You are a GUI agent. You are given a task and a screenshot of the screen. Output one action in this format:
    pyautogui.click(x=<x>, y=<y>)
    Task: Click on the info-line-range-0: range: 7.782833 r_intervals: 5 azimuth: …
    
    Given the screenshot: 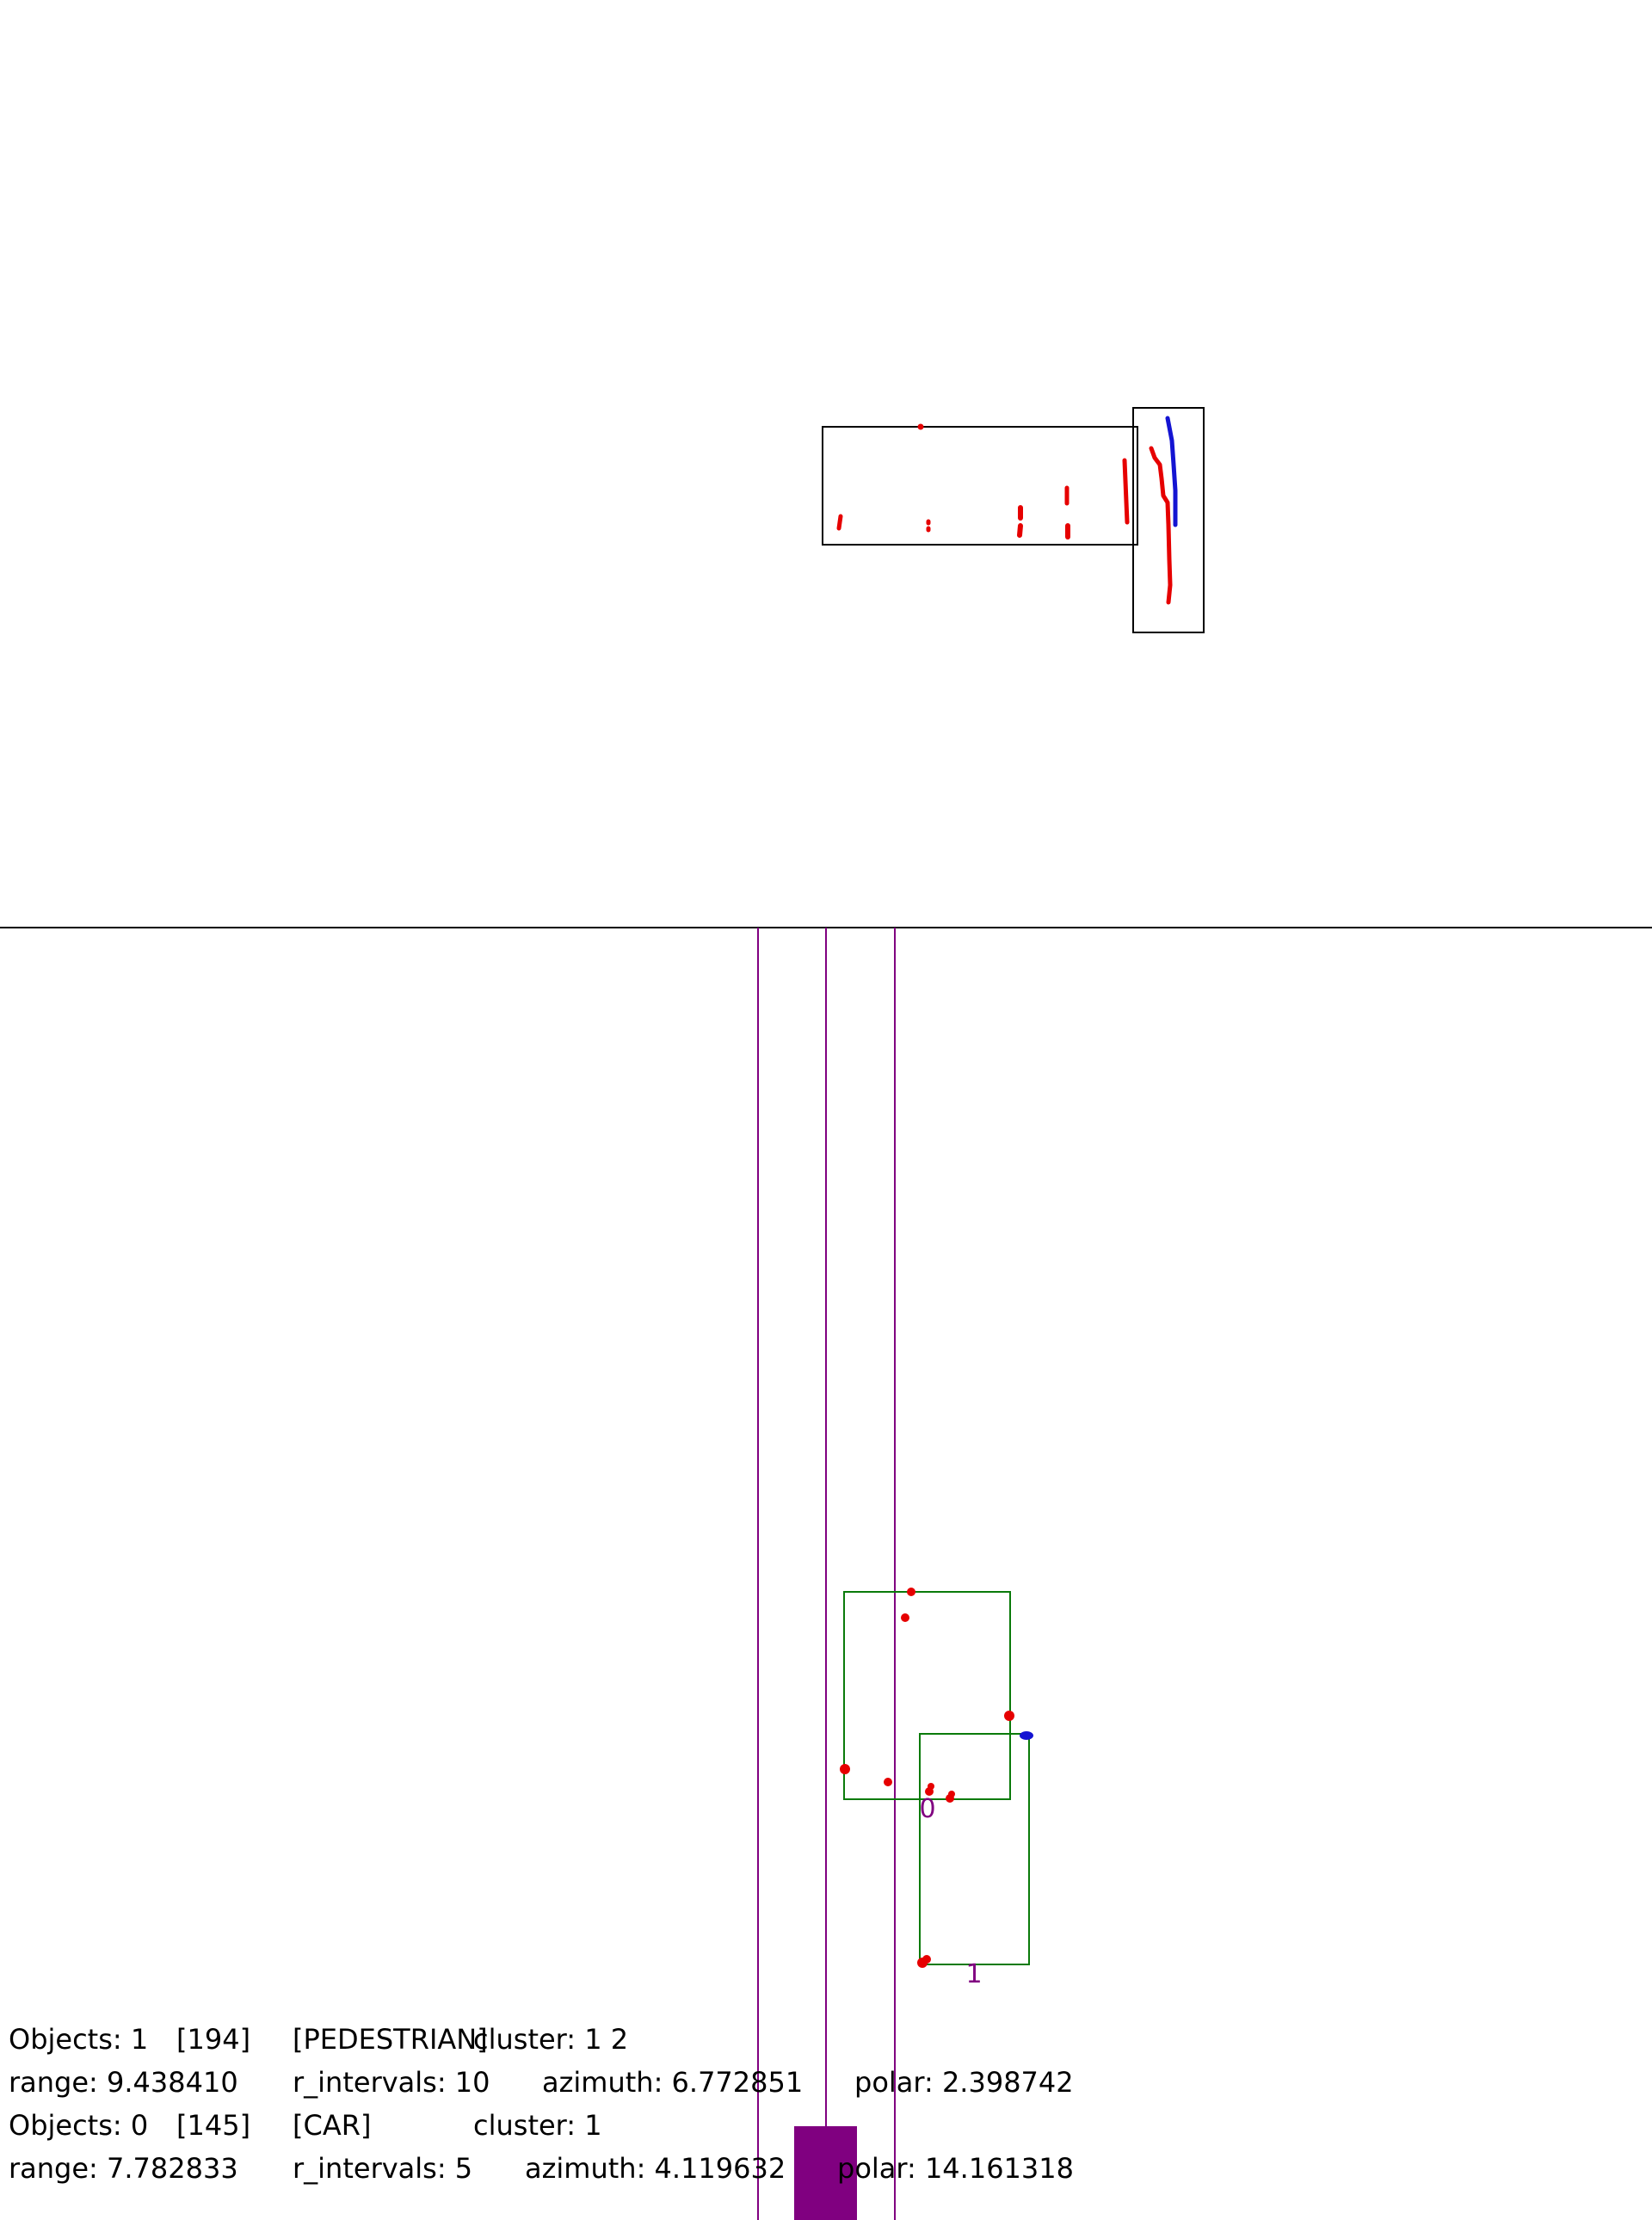 What is the action you would take?
    pyautogui.click(x=568, y=2168)
    